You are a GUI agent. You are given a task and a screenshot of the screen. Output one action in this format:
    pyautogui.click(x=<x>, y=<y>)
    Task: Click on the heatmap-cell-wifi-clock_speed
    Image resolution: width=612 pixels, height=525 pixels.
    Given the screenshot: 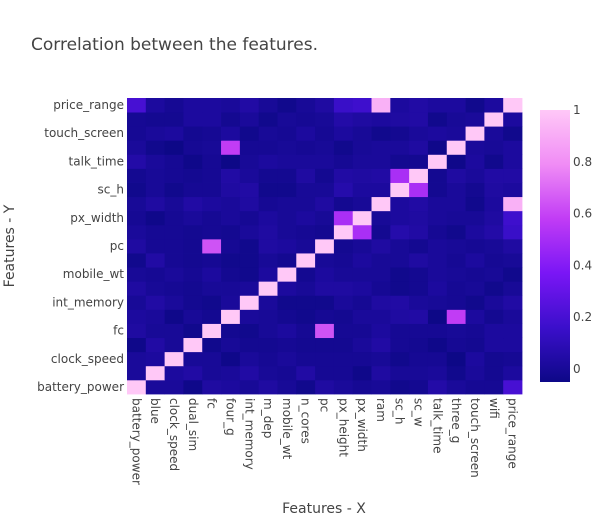 What is the action you would take?
    pyautogui.click(x=174, y=119)
    